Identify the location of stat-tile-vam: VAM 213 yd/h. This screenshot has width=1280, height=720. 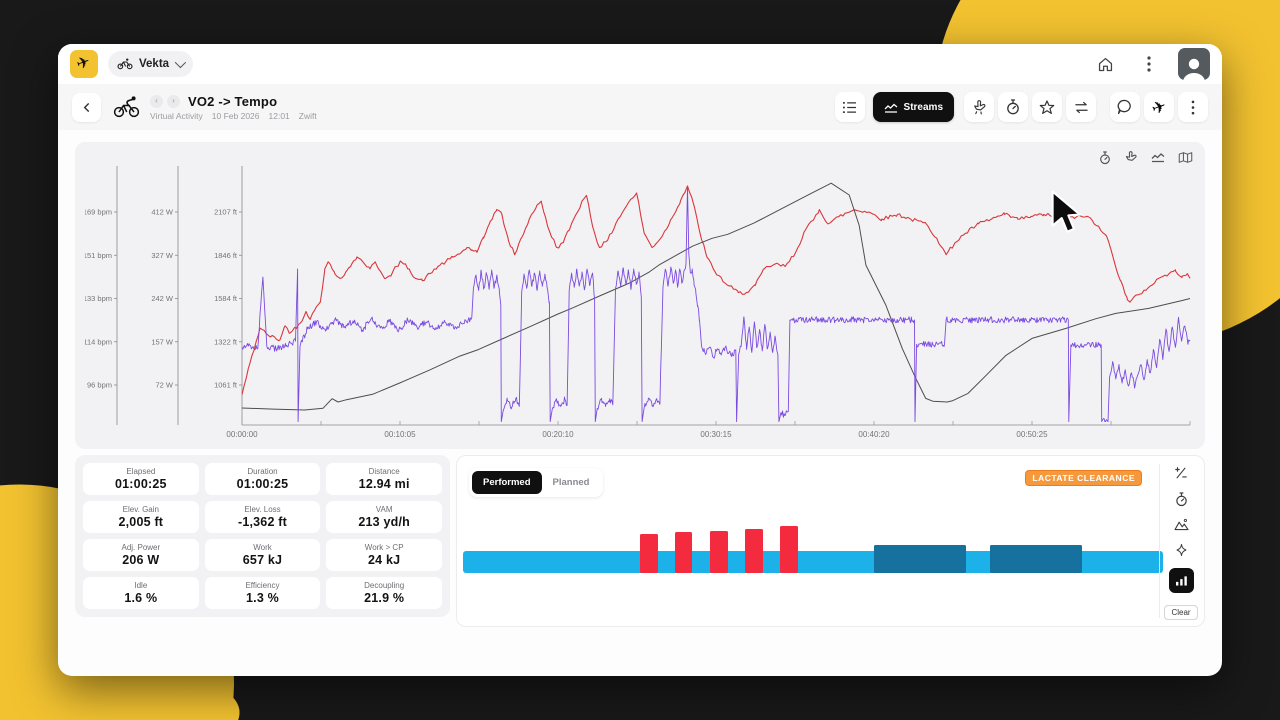
(384, 517).